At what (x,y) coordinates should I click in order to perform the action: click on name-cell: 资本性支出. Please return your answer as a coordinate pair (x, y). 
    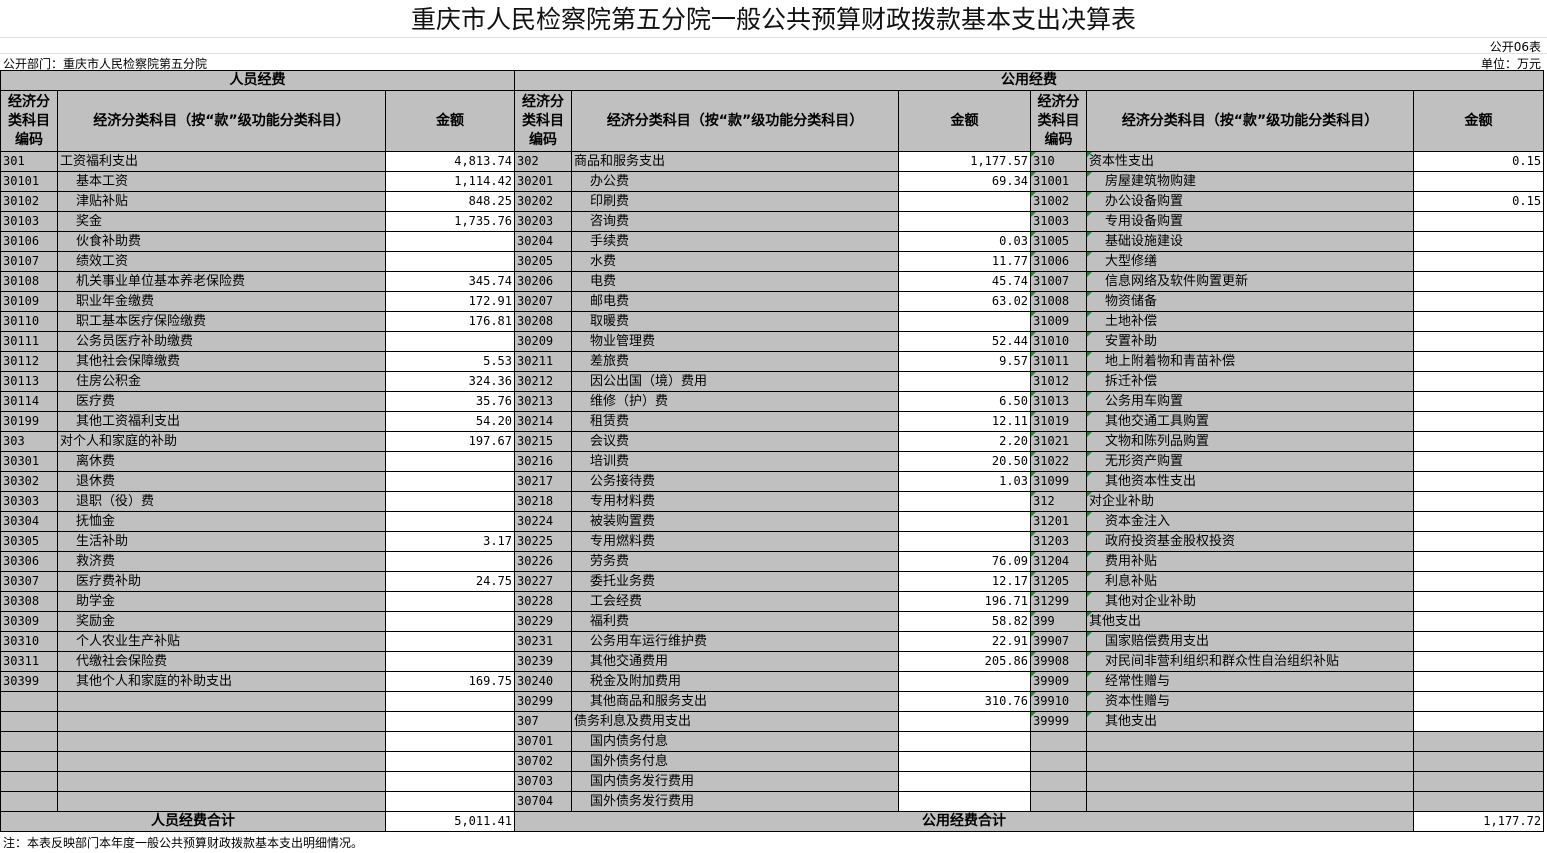
    Looking at the image, I should click on (1250, 161).